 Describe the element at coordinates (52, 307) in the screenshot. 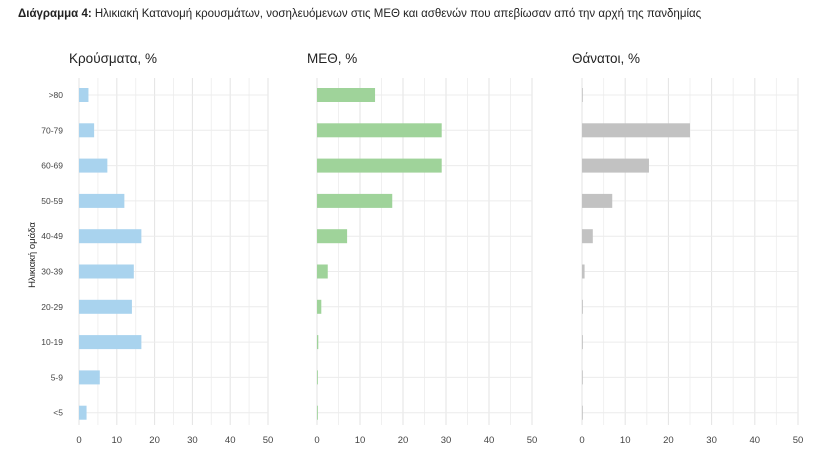

I see `ytick-label-20-29: 20-29` at that location.